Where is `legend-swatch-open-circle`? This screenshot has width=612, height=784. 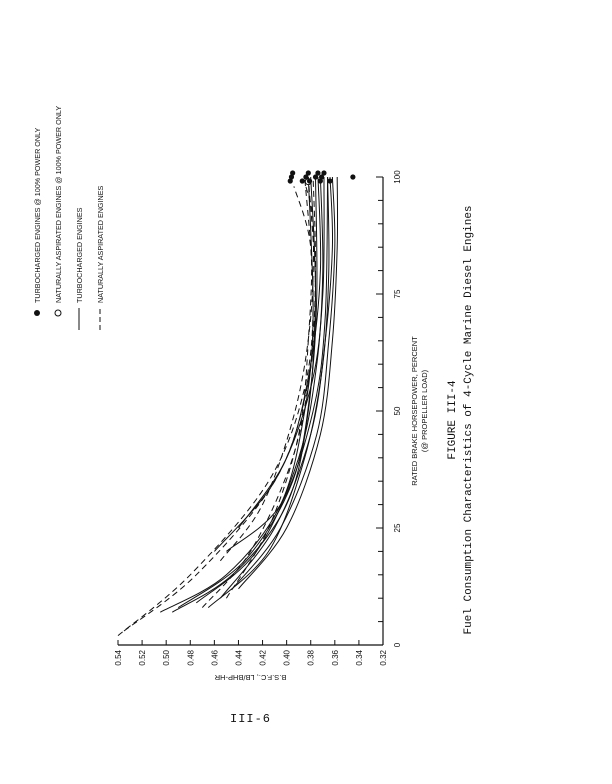
legend-swatch-open-circle is located at coordinates (58, 313).